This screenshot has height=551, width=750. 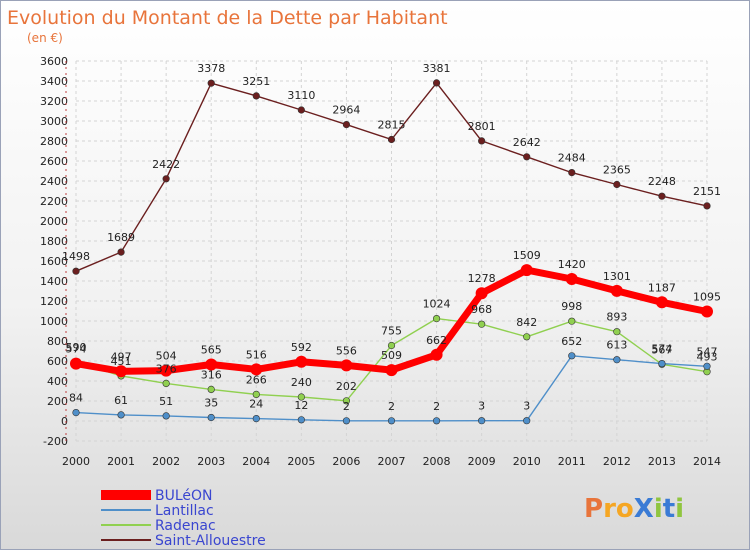 What do you see at coordinates (54, 221) in the screenshot?
I see `y-tick-label: 2000` at bounding box center [54, 221].